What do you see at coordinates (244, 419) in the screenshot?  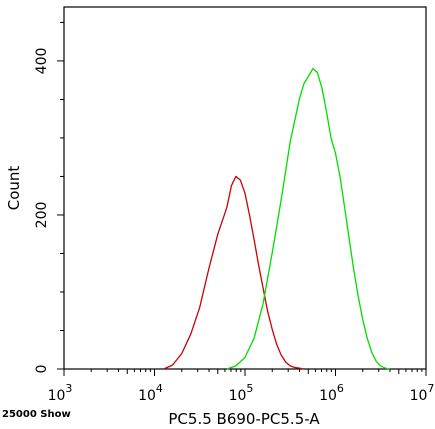 I see `x-axis-title: PC5.5 B690-PC5.5-A` at bounding box center [244, 419].